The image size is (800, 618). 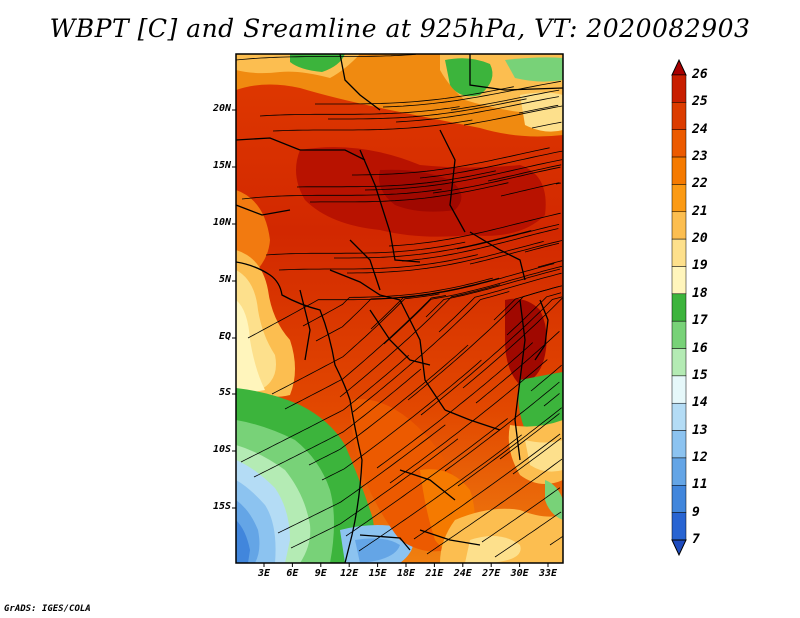 What do you see at coordinates (700, 485) in the screenshot?
I see `colorbar-label: 11` at bounding box center [700, 485].